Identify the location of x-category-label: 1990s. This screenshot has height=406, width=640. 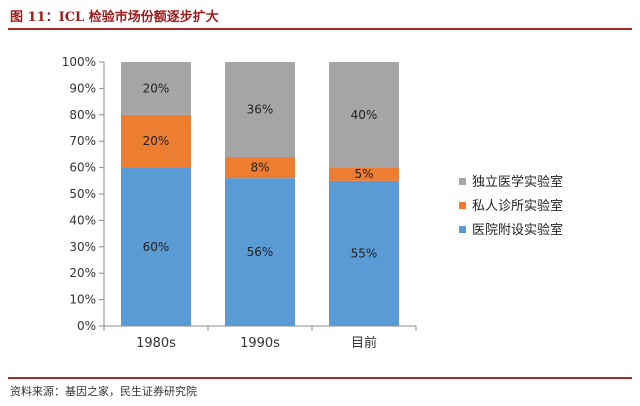
(260, 343).